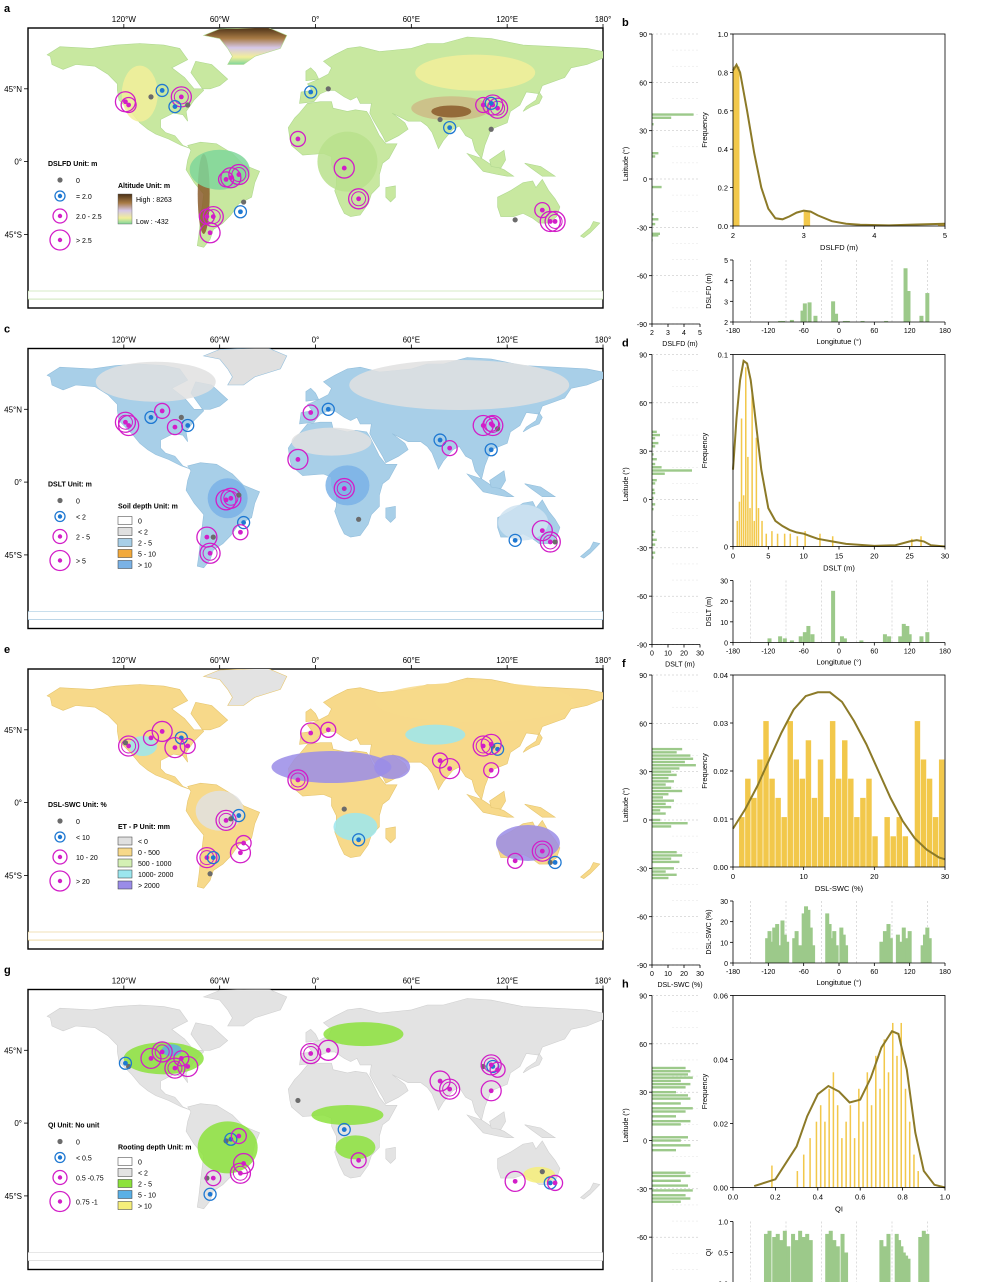 The height and width of the screenshot is (1282, 1000). I want to click on patch-sahara, so click(331, 441).